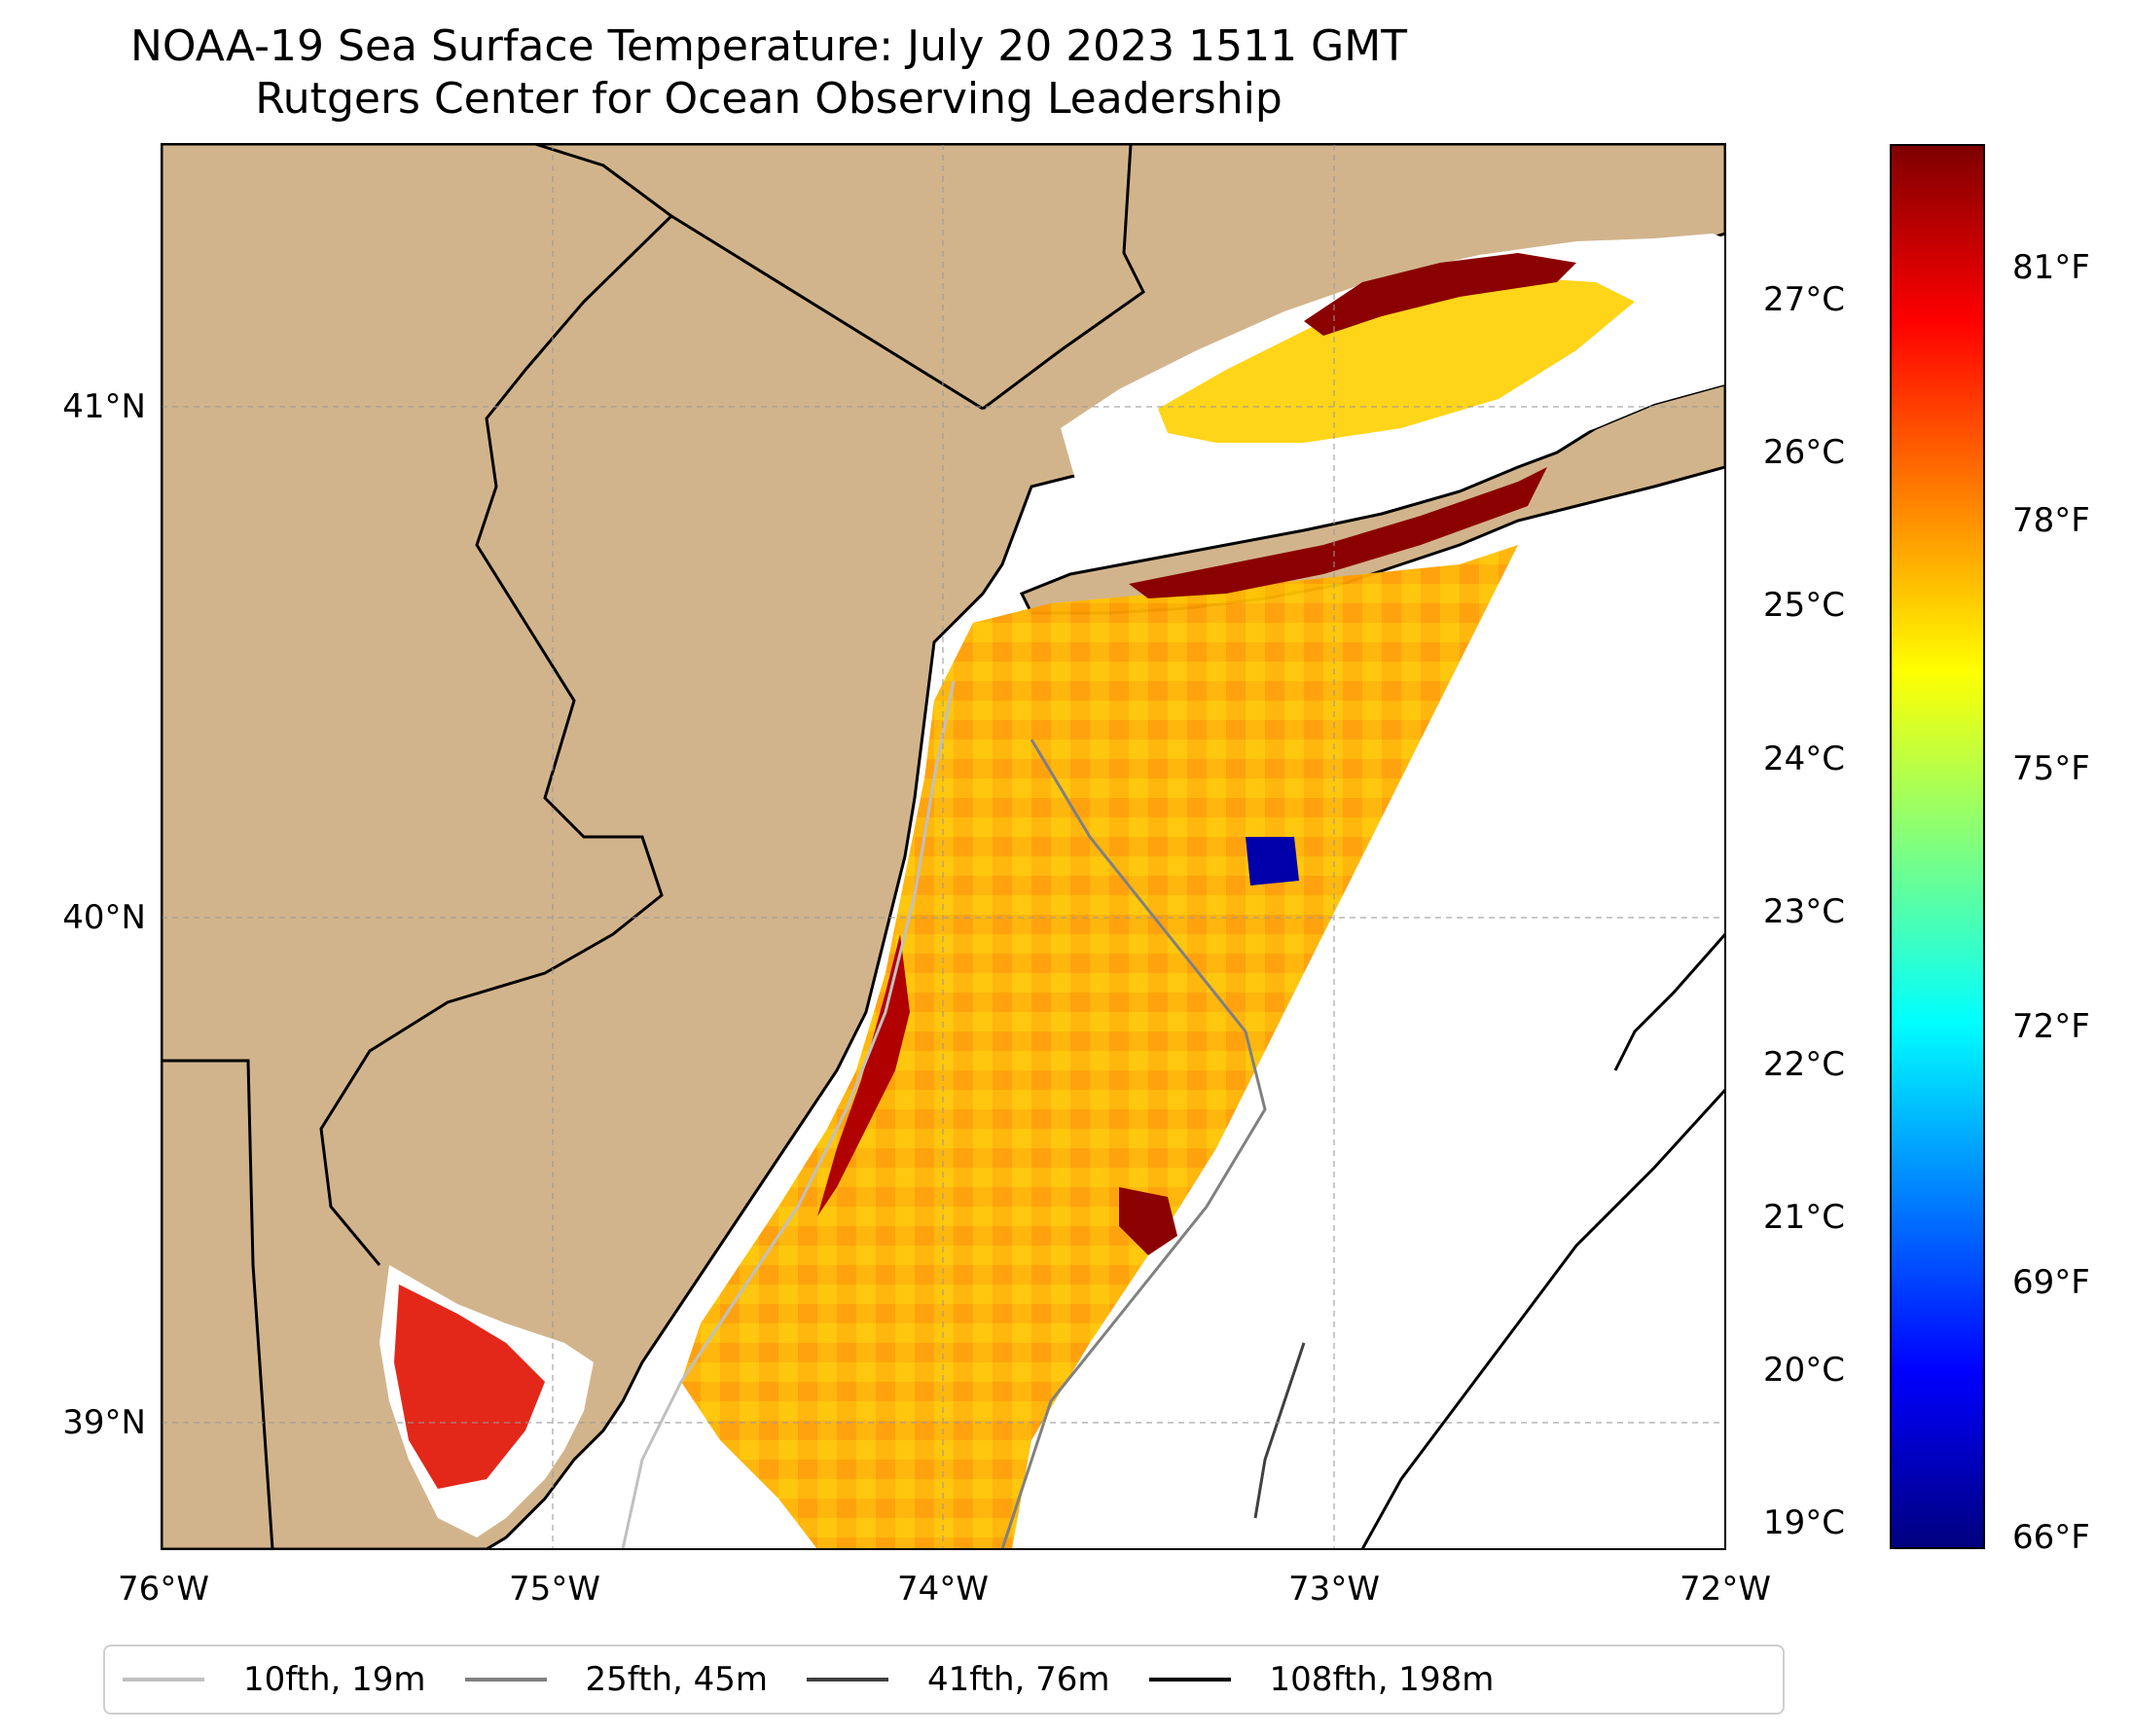 This screenshot has width=2132, height=1736. Describe the element at coordinates (1805, 1370) in the screenshot. I see `cb-c-20: 20°C` at that location.